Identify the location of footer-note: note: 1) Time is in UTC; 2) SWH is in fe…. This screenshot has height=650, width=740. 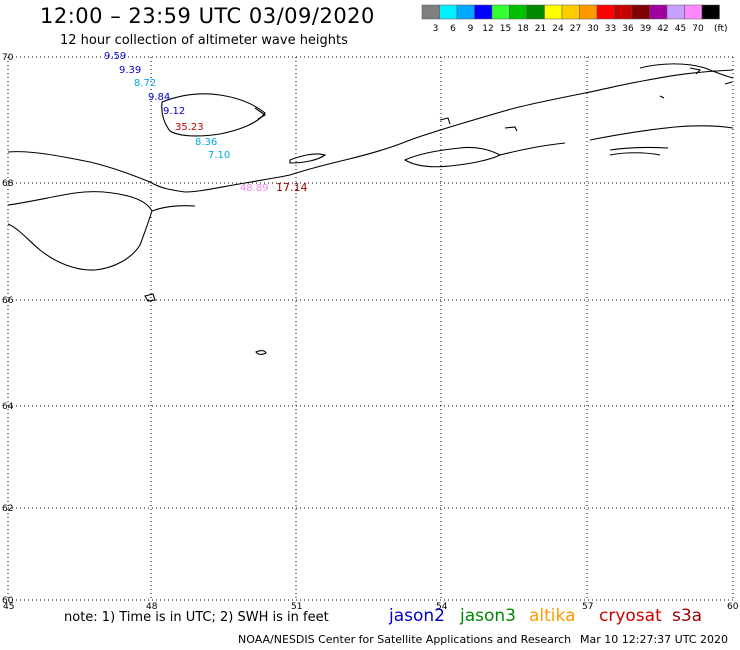
(196, 617).